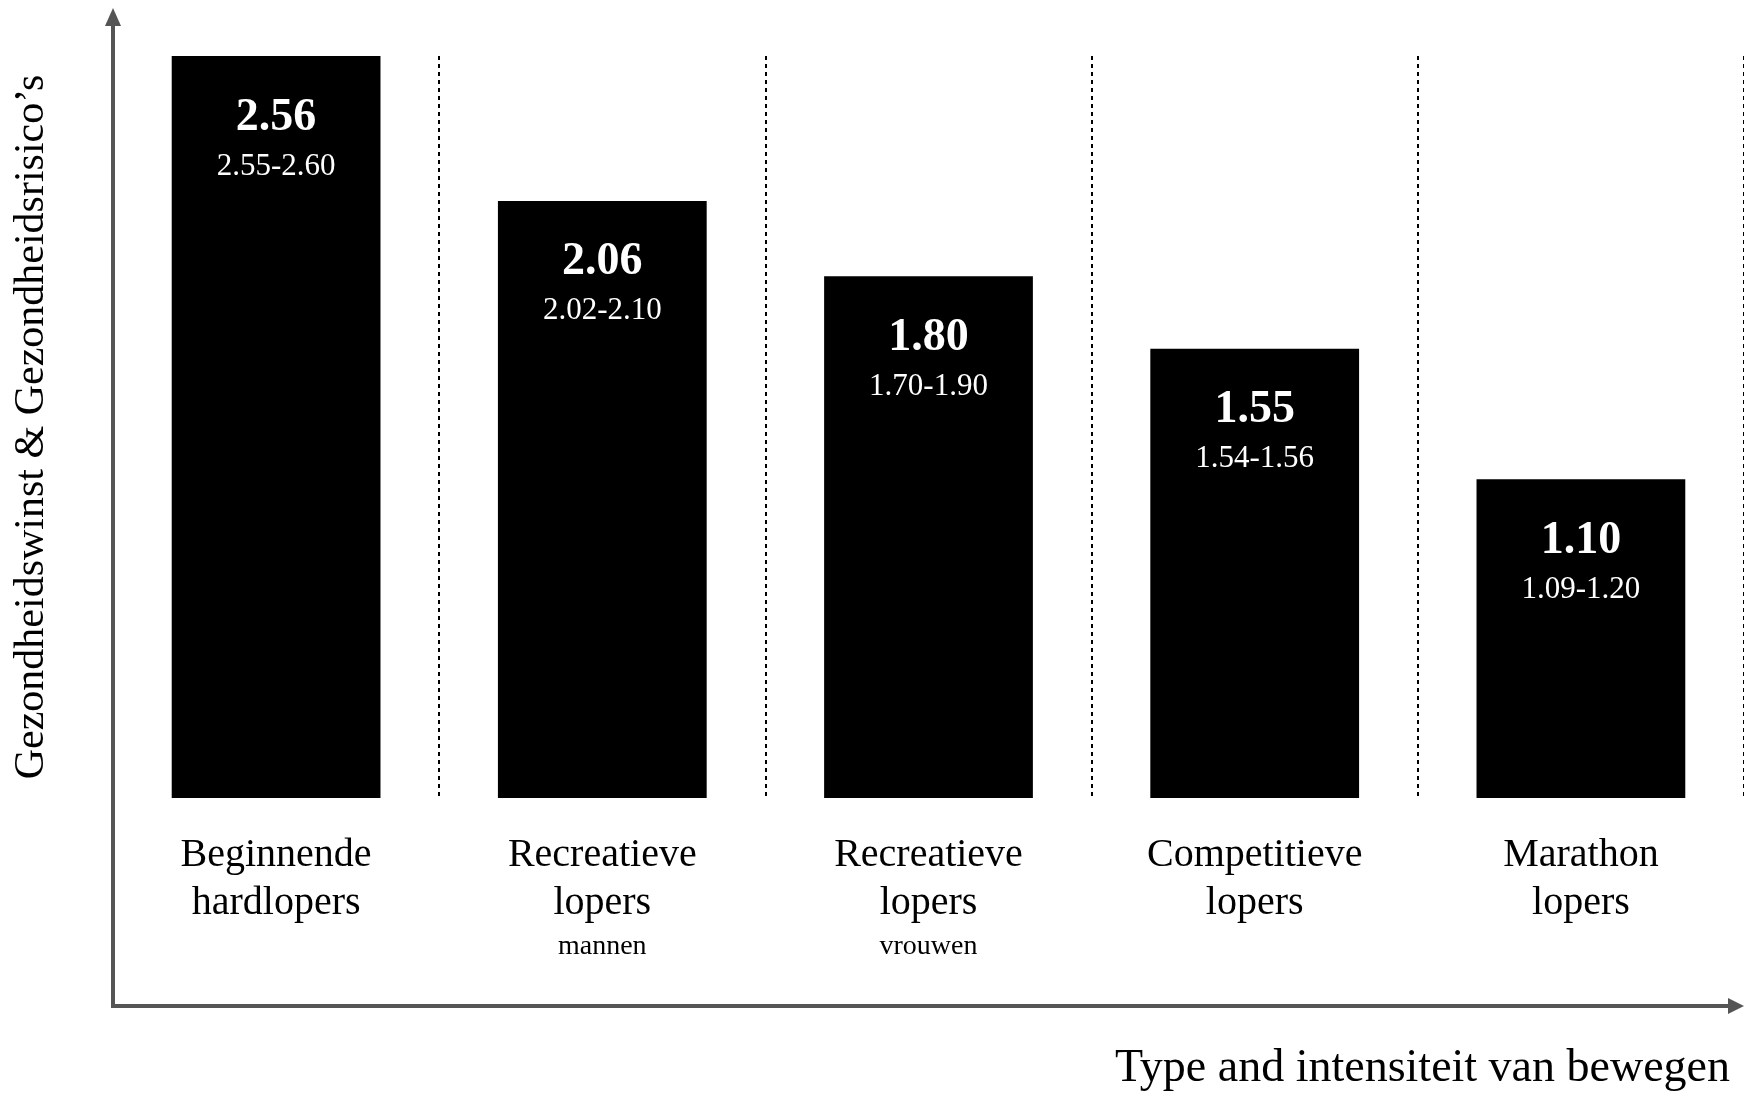 The width and height of the screenshot is (1744, 1101). Describe the element at coordinates (276, 164) in the screenshot. I see `annotation: 2.55-2.60` at that location.